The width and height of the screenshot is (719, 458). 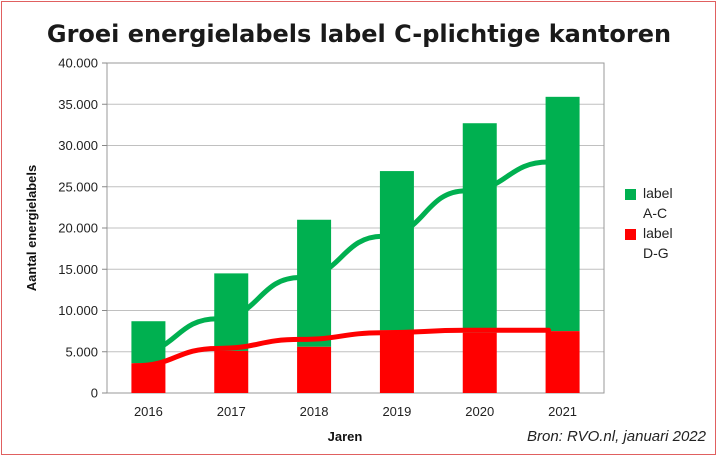 What do you see at coordinates (78, 228) in the screenshot?
I see `y-tick-label: 20.000` at bounding box center [78, 228].